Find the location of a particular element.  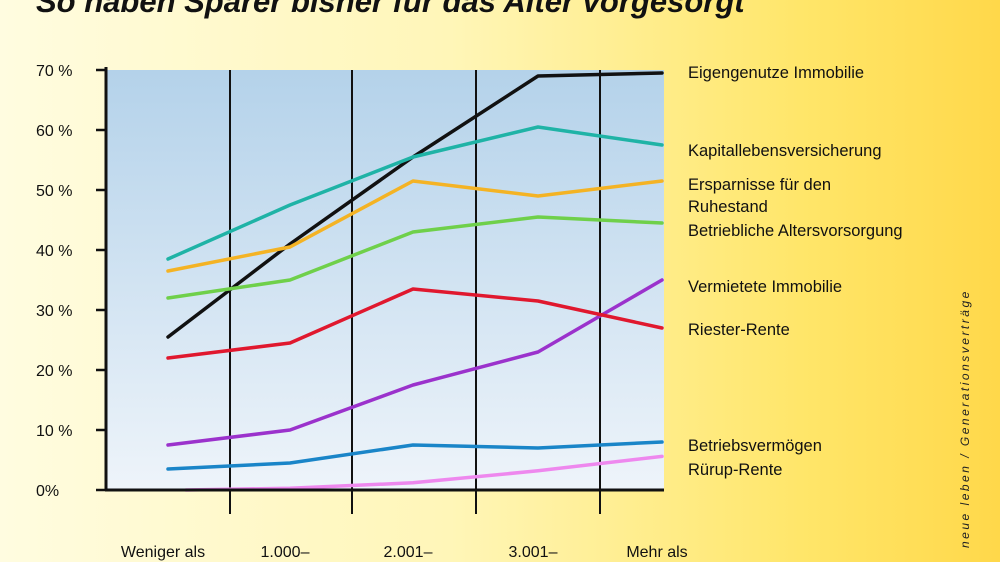

y-tick-label: 10 % is located at coordinates (54, 431).